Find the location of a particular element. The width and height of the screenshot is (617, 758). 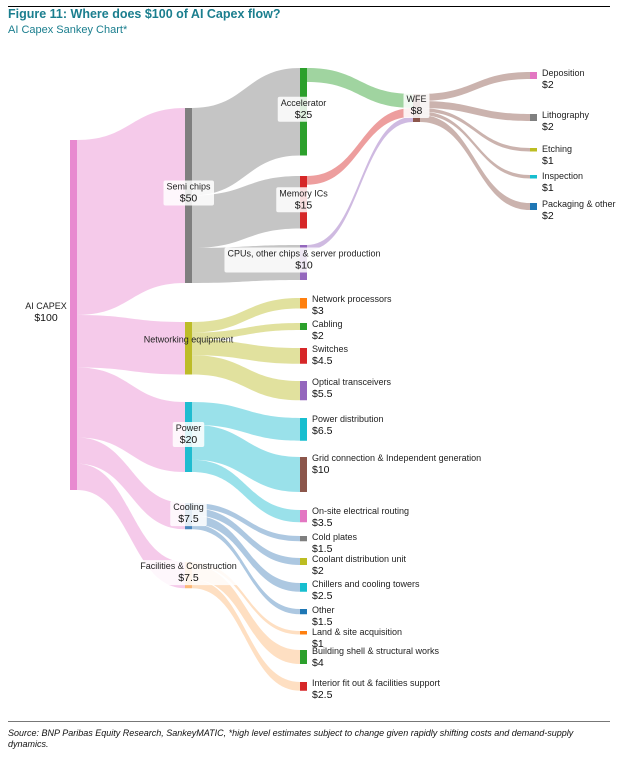

label-land-value: $1 is located at coordinates (318, 644).